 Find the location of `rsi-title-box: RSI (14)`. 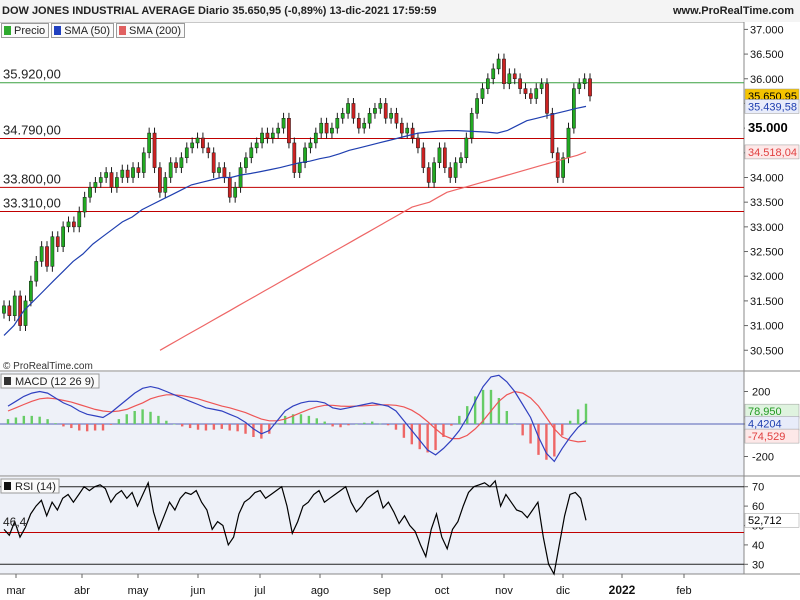

rsi-title-box: RSI (14) is located at coordinates (30, 486).